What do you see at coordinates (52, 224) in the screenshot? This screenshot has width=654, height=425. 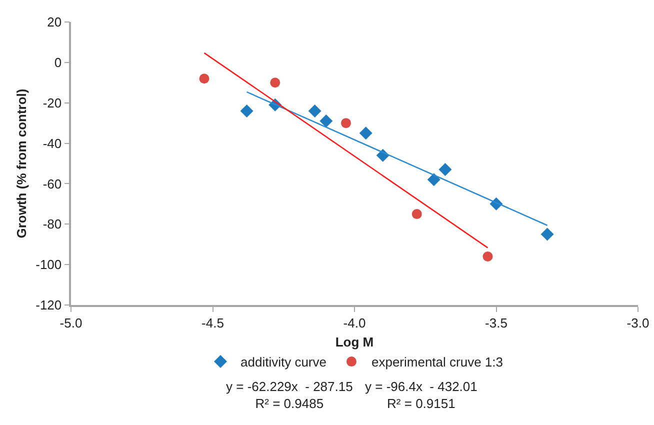 I see `y-tick-label: -80` at bounding box center [52, 224].